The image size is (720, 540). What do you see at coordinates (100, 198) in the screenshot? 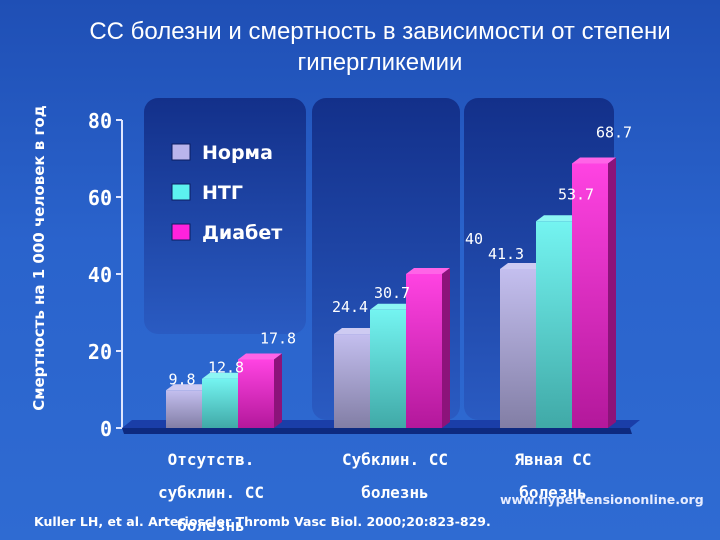
I see `y-tick-label: 60` at bounding box center [100, 198].